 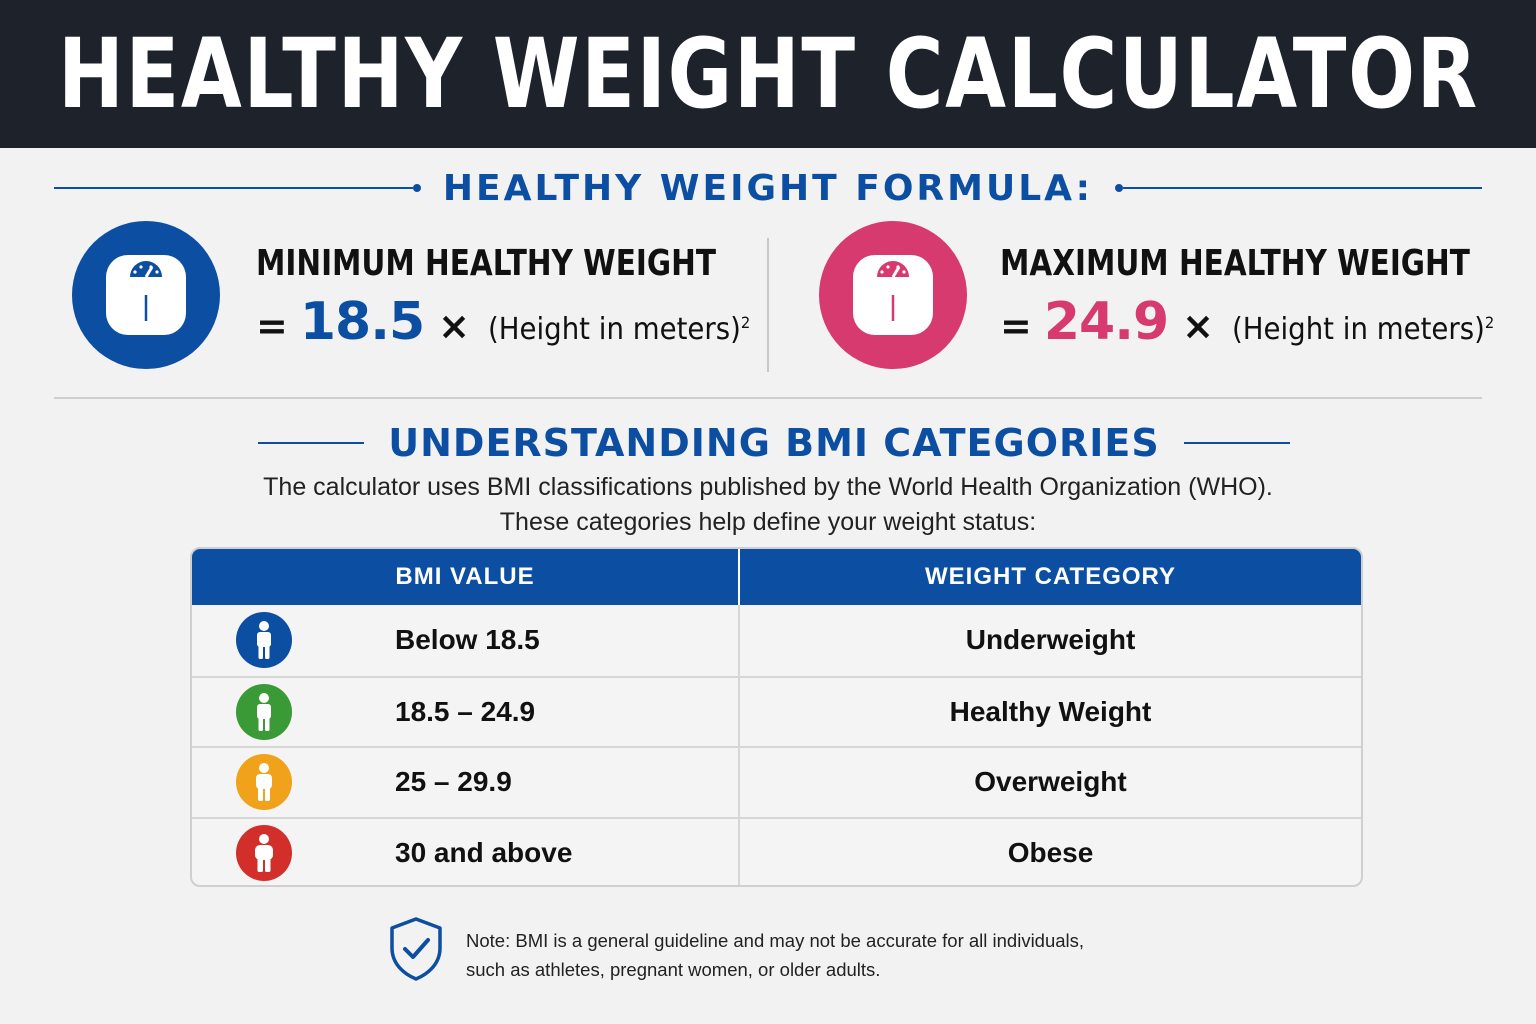 I want to click on formula-title: HEALTHY WEIGHT FORMULA:, so click(x=768, y=188).